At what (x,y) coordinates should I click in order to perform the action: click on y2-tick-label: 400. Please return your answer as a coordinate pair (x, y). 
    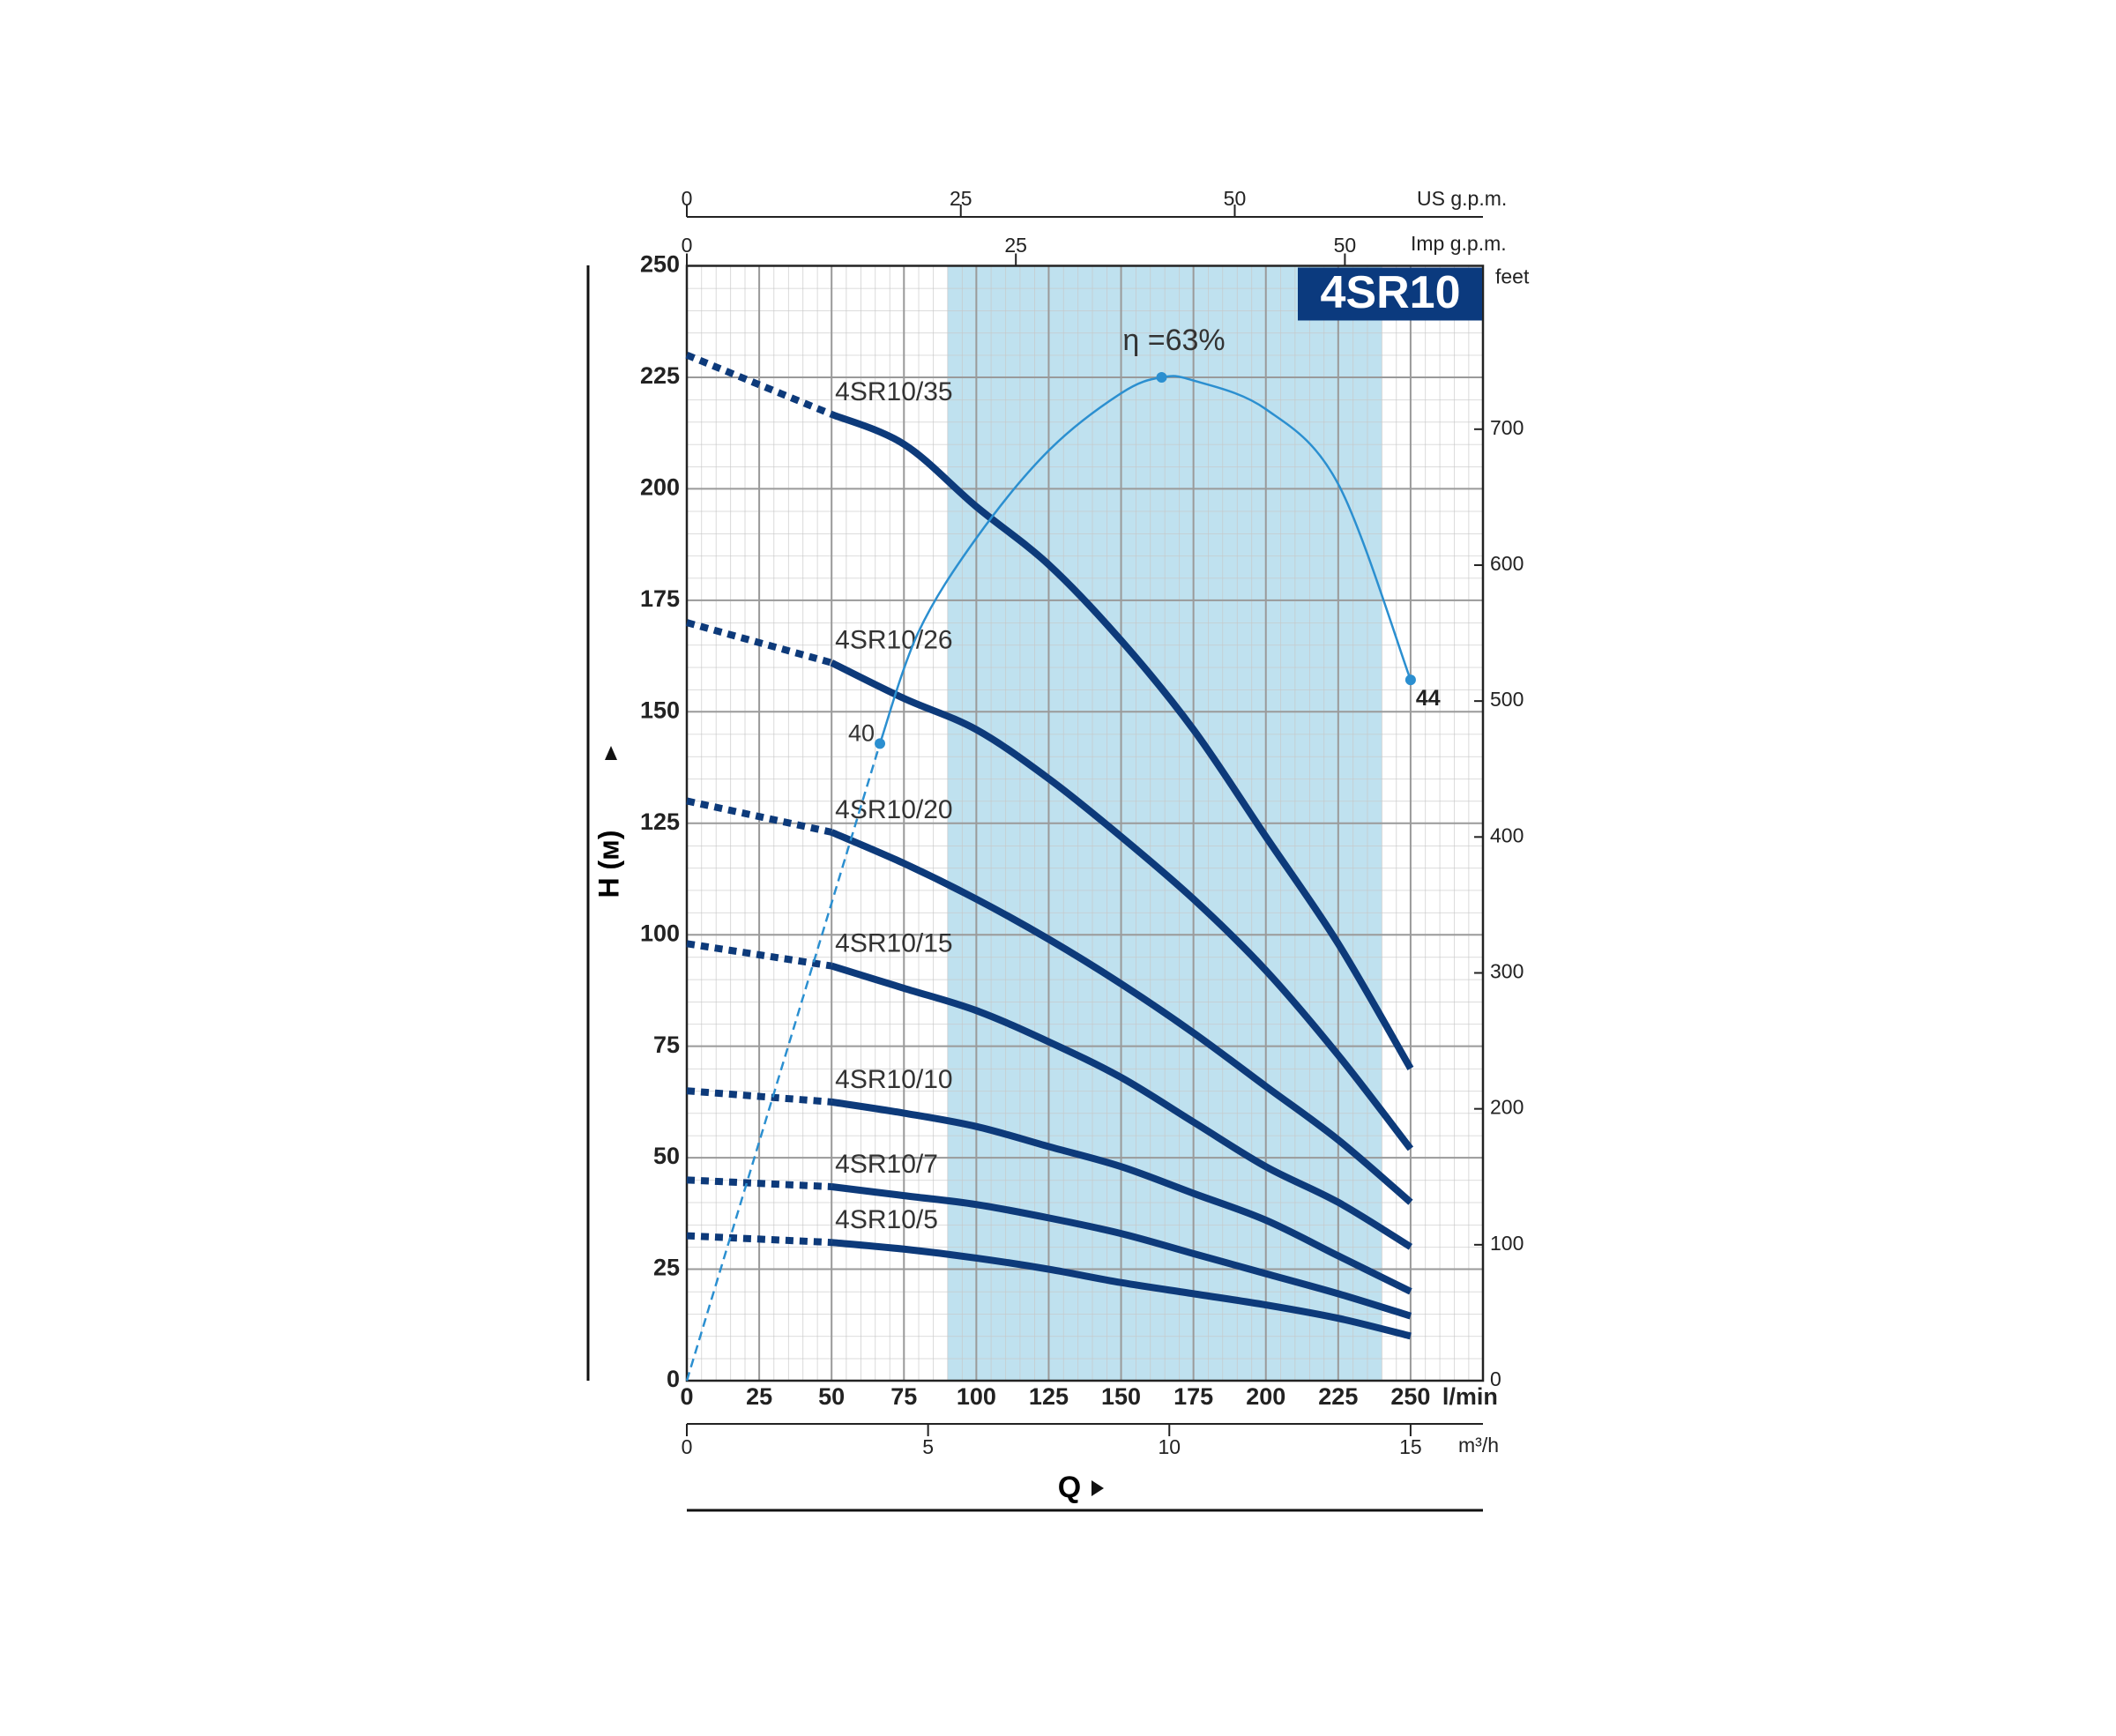
    Looking at the image, I should click on (1507, 834).